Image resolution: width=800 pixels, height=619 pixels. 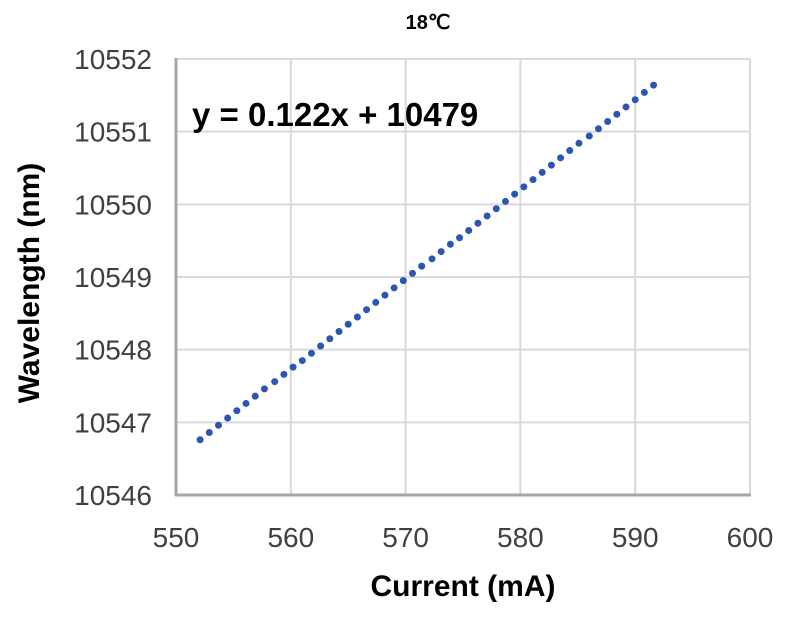 I want to click on trendline-equation: y = 0.122x + 10479, so click(x=335, y=114).